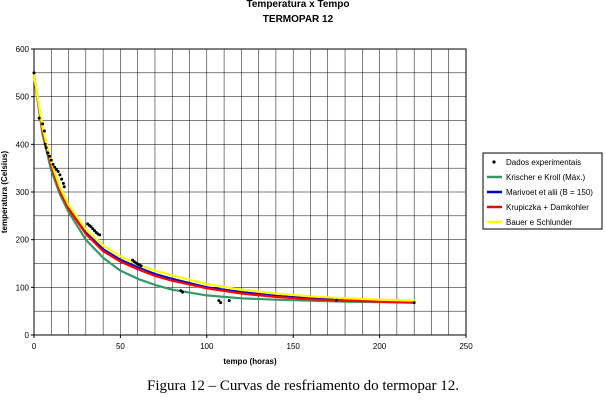 Image resolution: width=606 pixels, height=400 pixels. What do you see at coordinates (23, 49) in the screenshot?
I see `y-tick-label: 600` at bounding box center [23, 49].